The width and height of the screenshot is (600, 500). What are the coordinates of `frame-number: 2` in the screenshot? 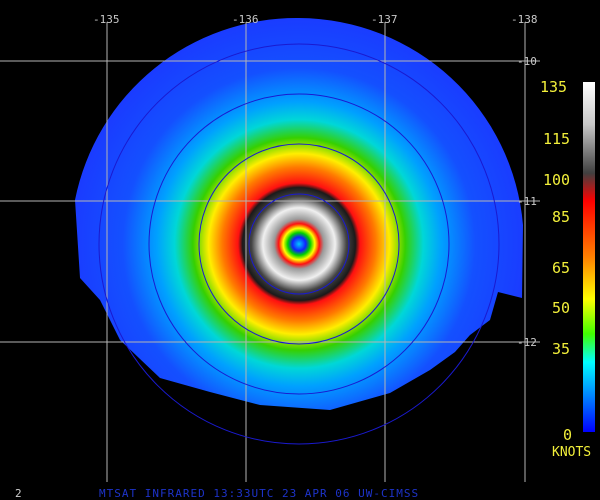 It's located at (18, 493).